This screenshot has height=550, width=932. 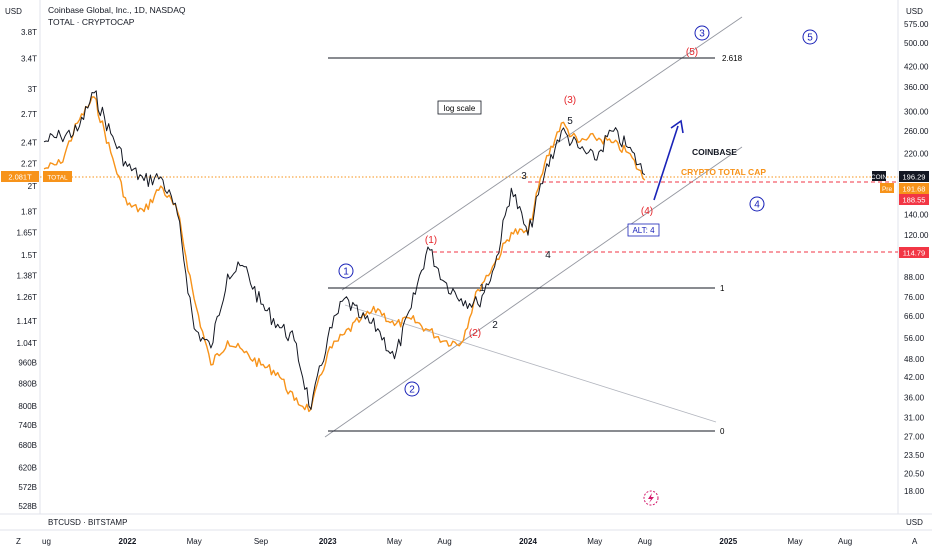 I want to click on pre-tag, so click(x=887, y=188).